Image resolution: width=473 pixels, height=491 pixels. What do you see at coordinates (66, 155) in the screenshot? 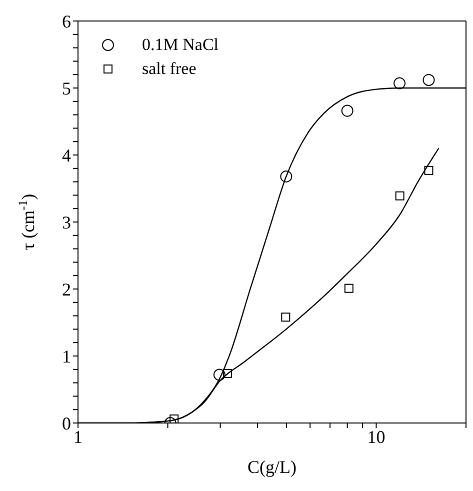
I see `y-tick-label: 4` at bounding box center [66, 155].